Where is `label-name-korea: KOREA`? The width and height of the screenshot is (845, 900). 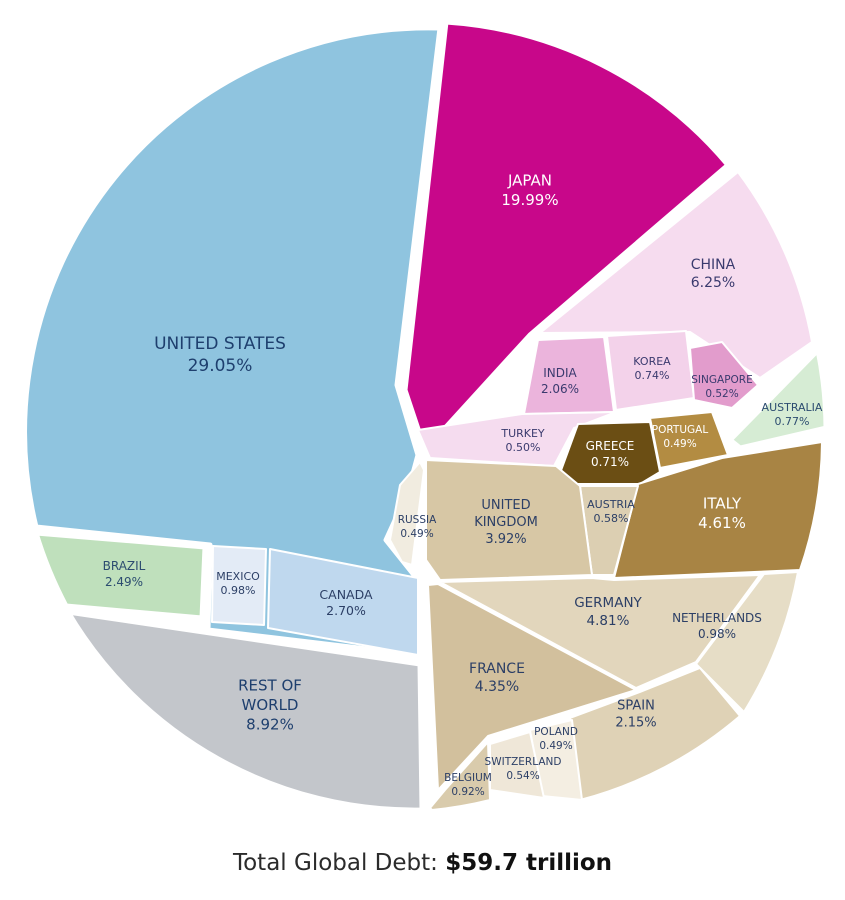 label-name-korea: KOREA is located at coordinates (652, 361).